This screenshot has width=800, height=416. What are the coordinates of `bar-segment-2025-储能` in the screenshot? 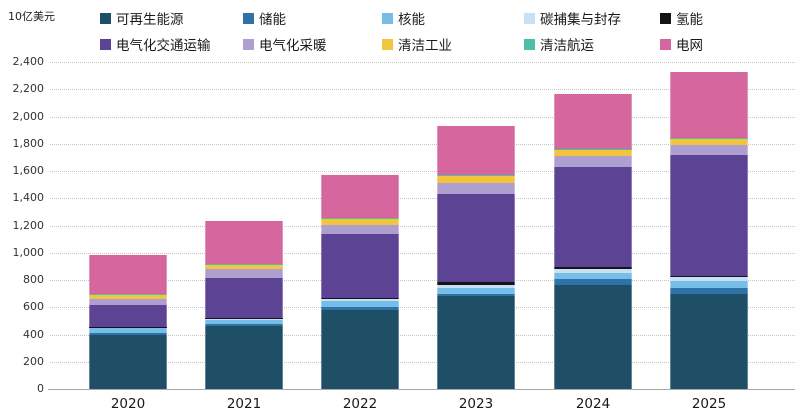 It's located at (709, 290).